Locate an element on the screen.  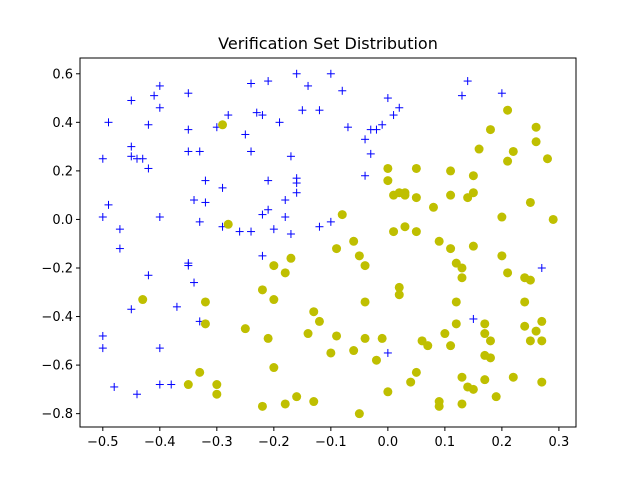
y-tick-label: −0.8 is located at coordinates (57, 414).